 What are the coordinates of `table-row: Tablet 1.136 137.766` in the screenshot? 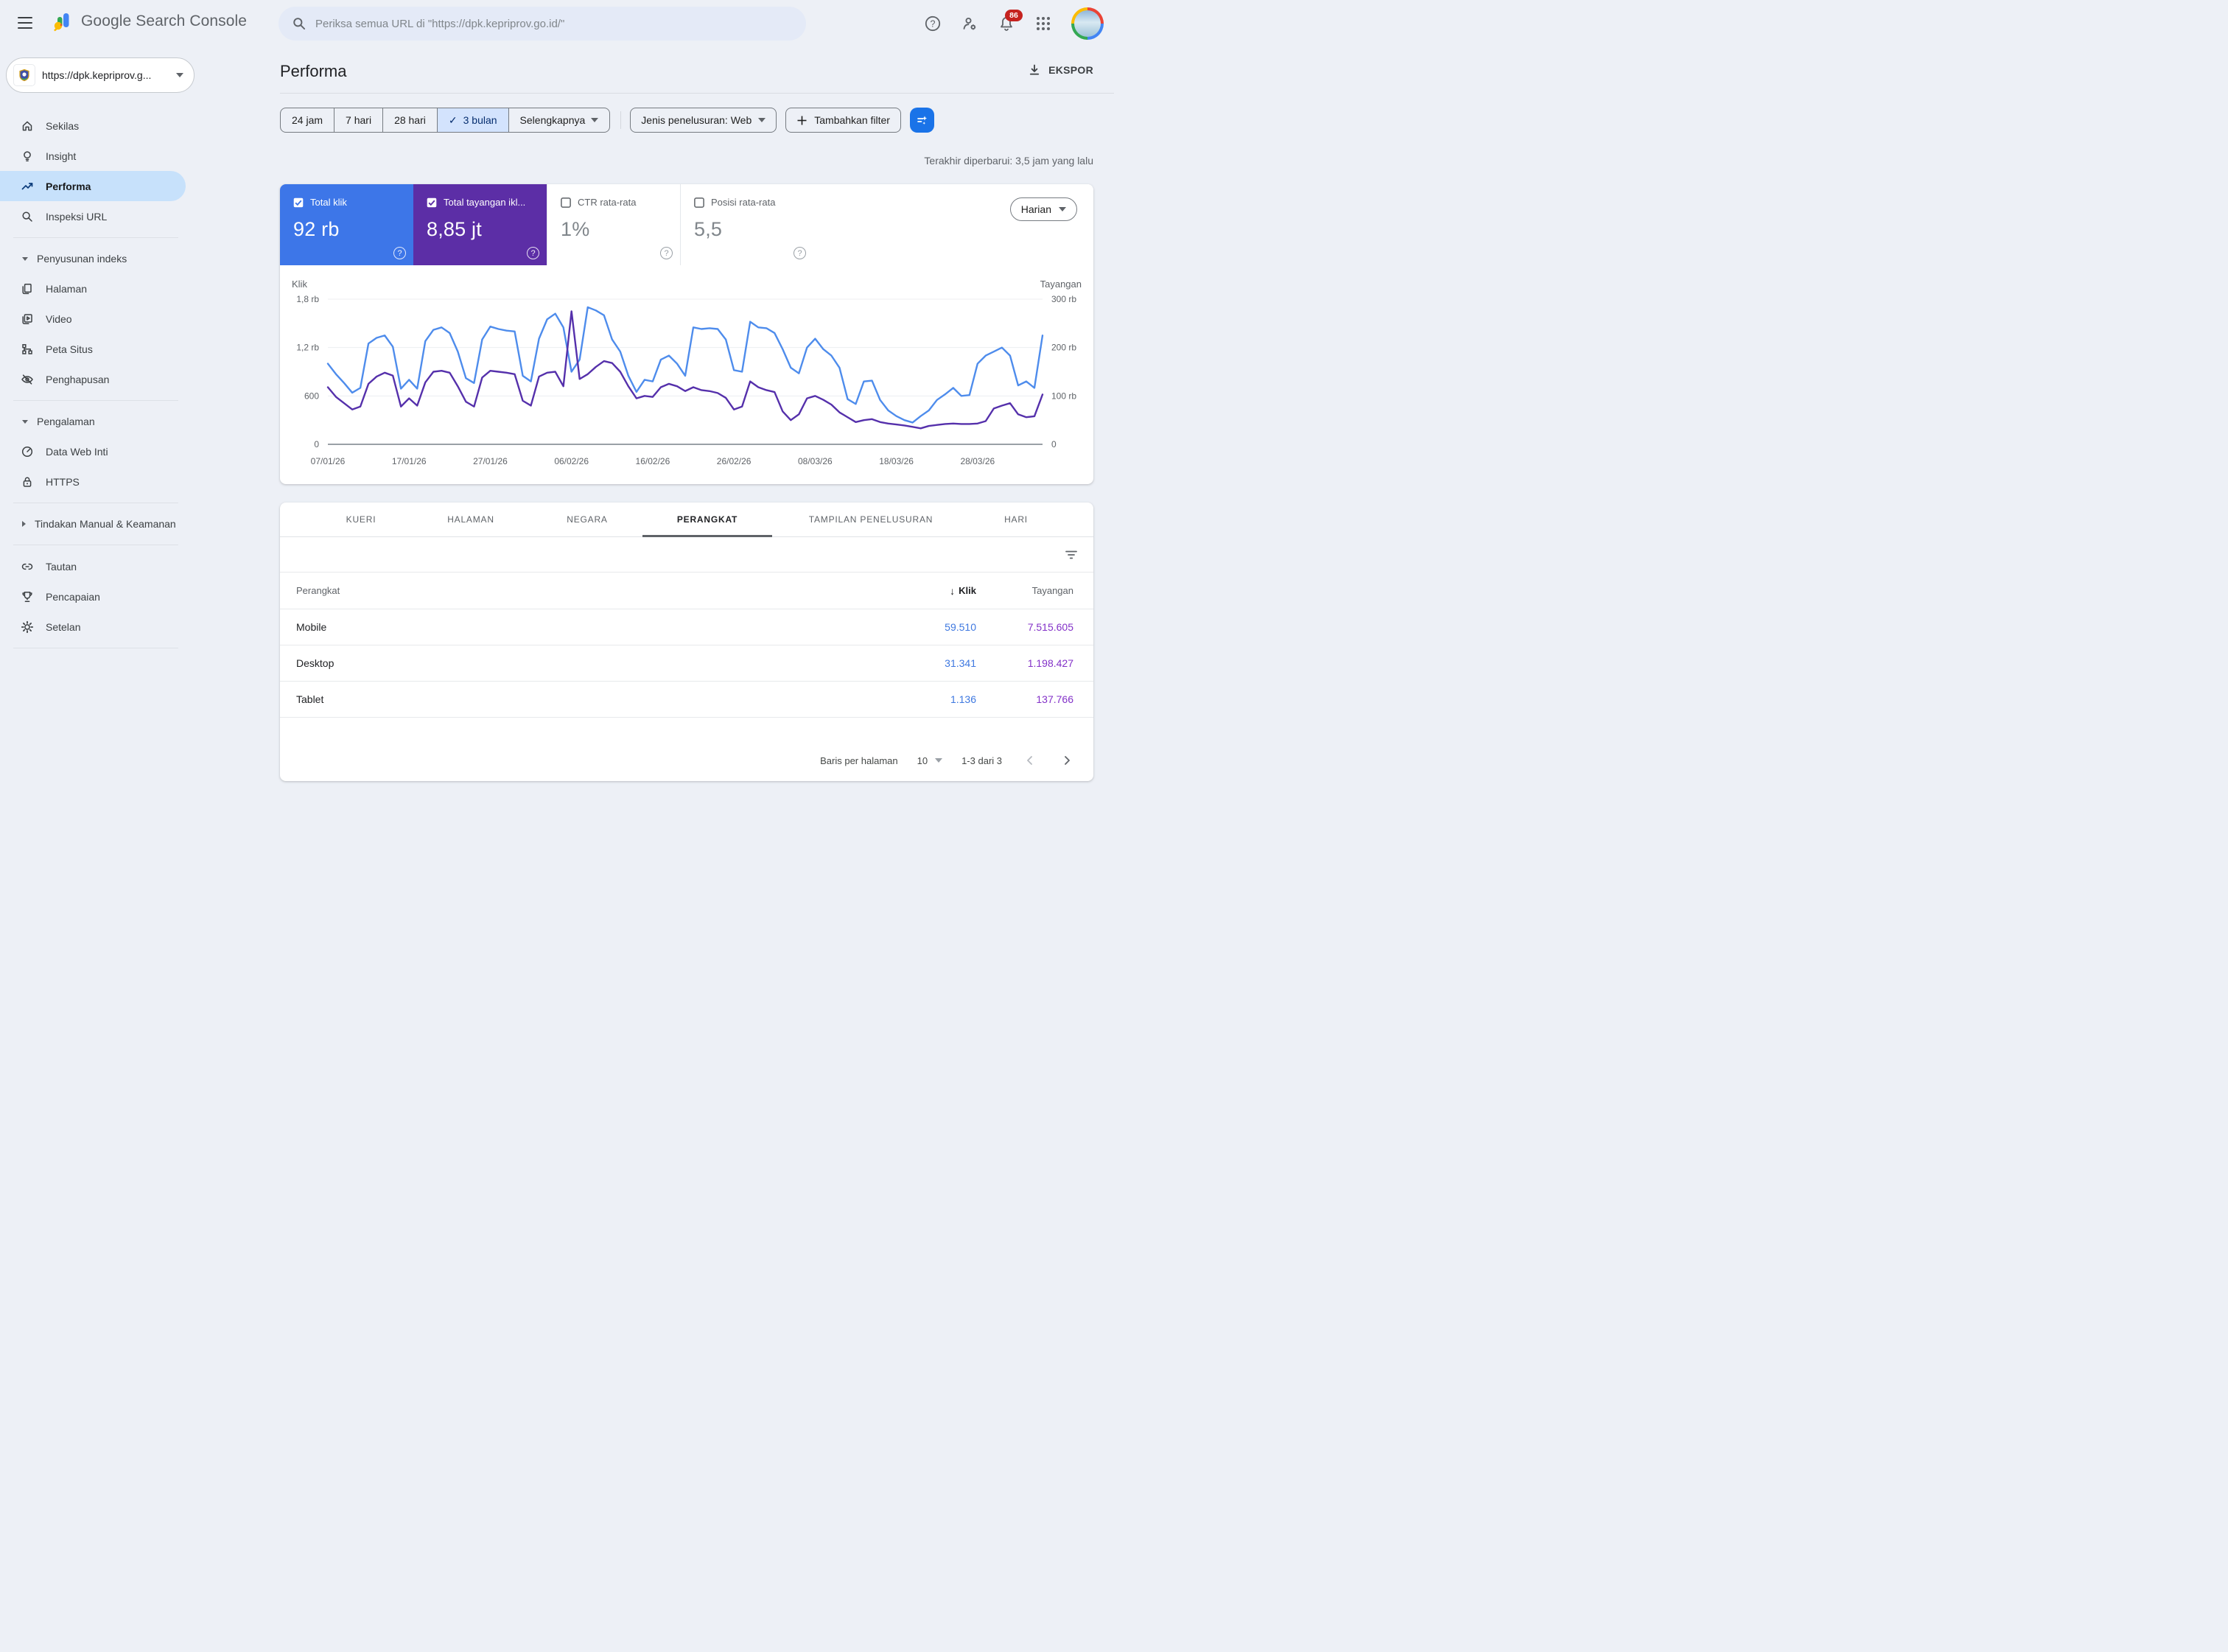 It's located at (686, 700).